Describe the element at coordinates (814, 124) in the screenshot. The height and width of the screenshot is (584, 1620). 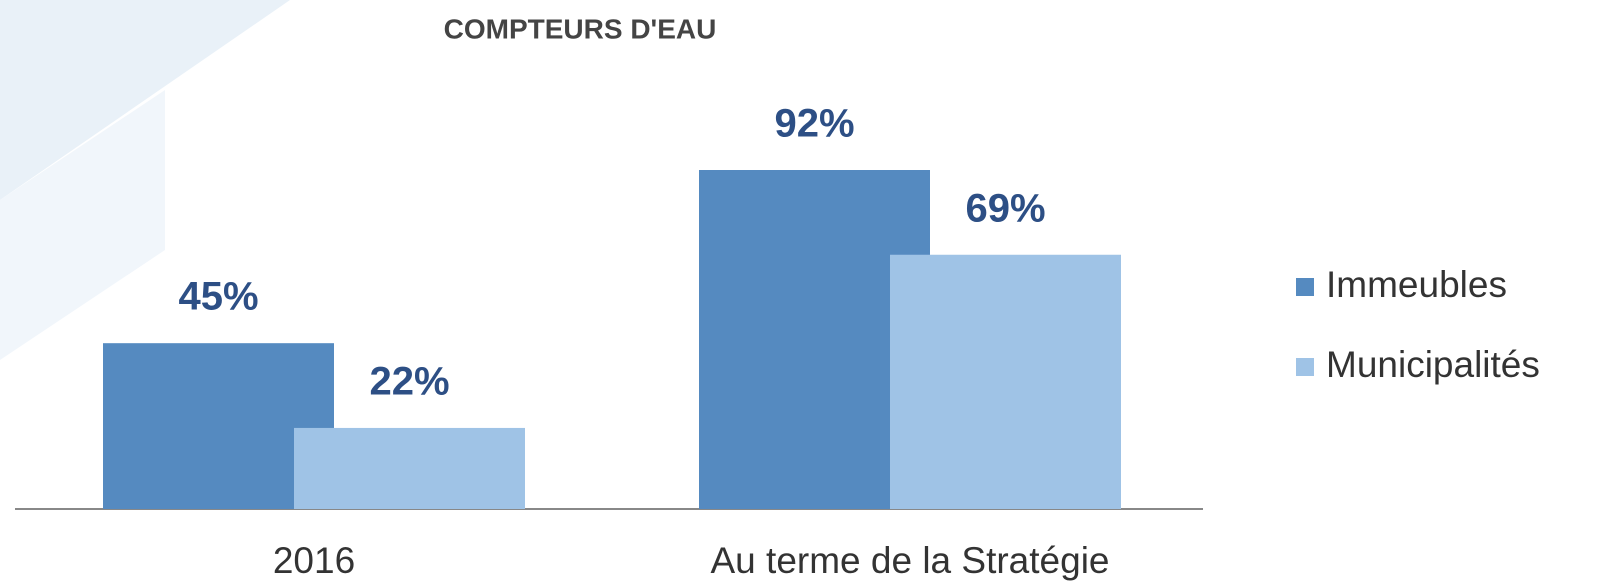
I see `value-label: 92%` at that location.